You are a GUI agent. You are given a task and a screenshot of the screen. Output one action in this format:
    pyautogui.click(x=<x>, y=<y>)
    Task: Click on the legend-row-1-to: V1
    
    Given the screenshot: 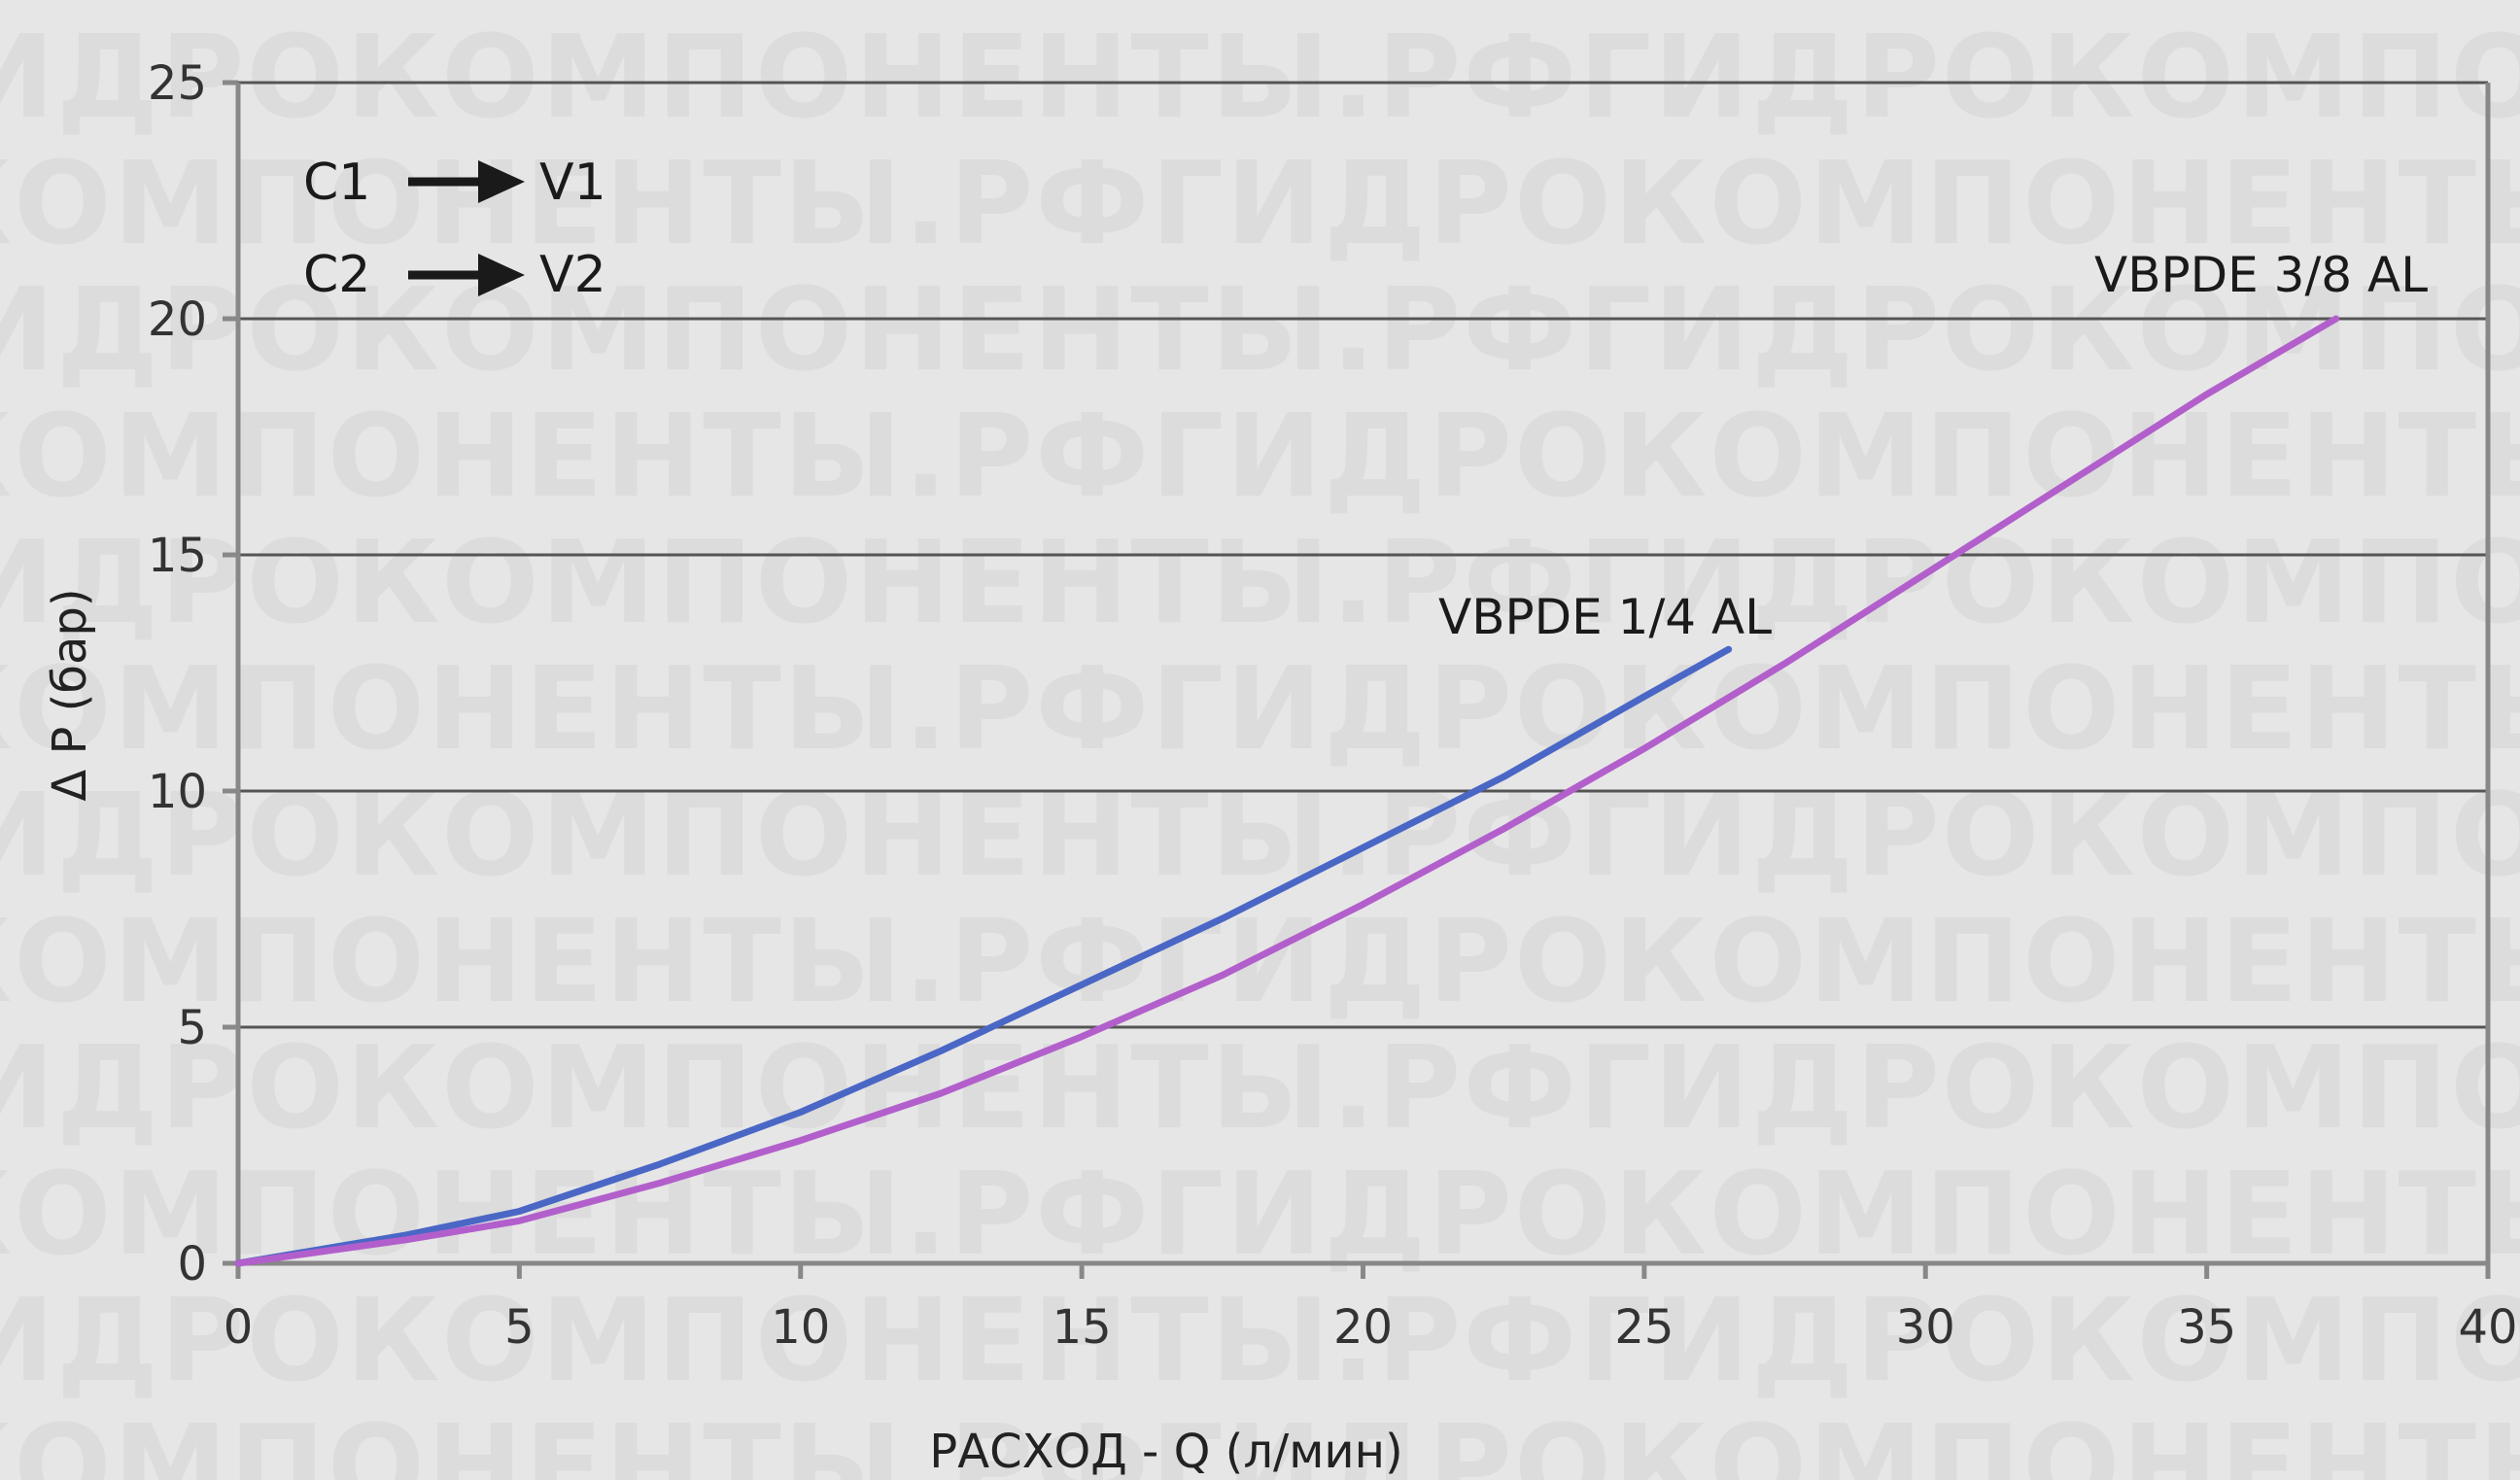 What is the action you would take?
    pyautogui.click(x=572, y=183)
    